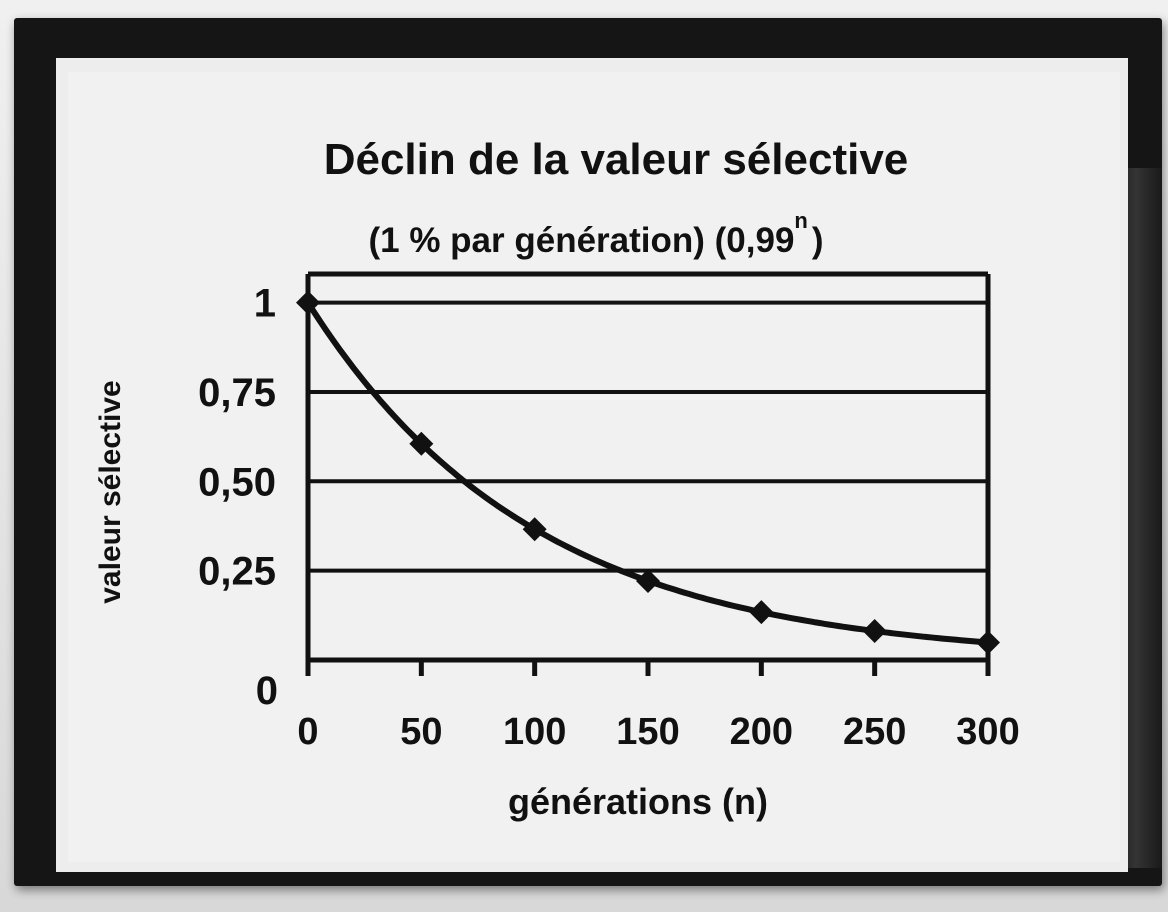  What do you see at coordinates (638, 801) in the screenshot?
I see `x-axis-label: générations (n)` at bounding box center [638, 801].